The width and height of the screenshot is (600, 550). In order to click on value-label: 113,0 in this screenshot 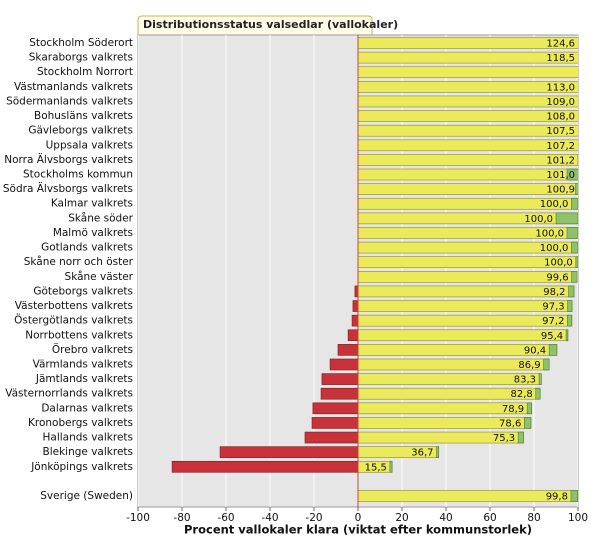, I will do `click(560, 87)`.